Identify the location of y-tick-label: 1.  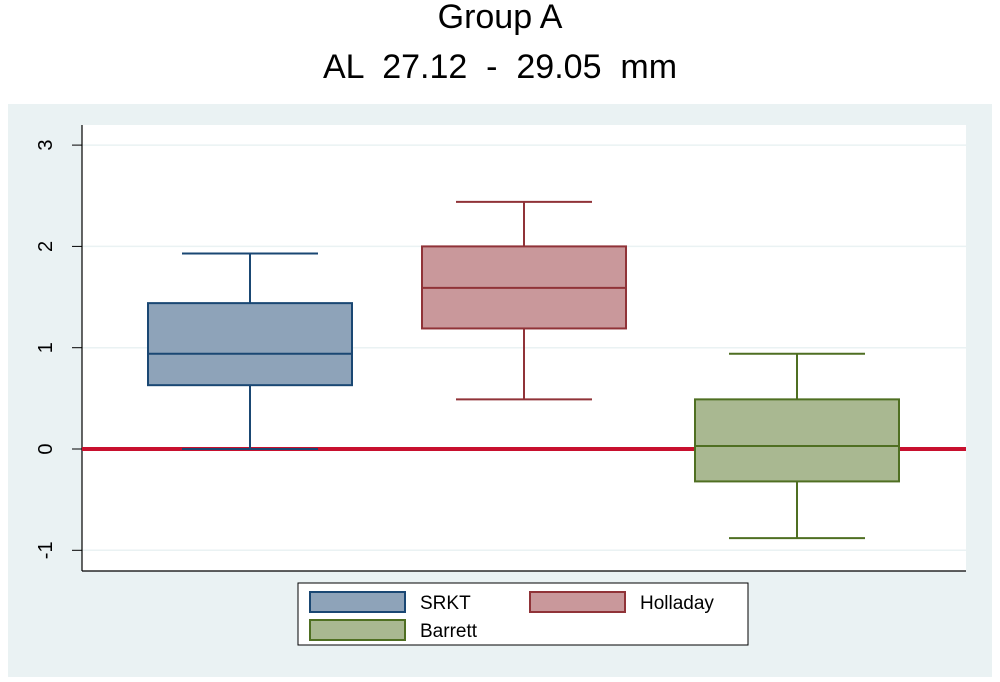
(46, 347).